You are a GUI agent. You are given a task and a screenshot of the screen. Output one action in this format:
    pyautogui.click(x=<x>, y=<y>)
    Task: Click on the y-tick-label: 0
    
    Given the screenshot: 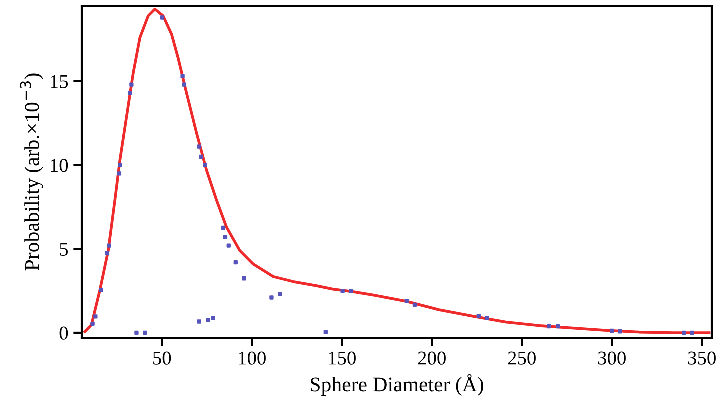 What is the action you would take?
    pyautogui.click(x=64, y=333)
    